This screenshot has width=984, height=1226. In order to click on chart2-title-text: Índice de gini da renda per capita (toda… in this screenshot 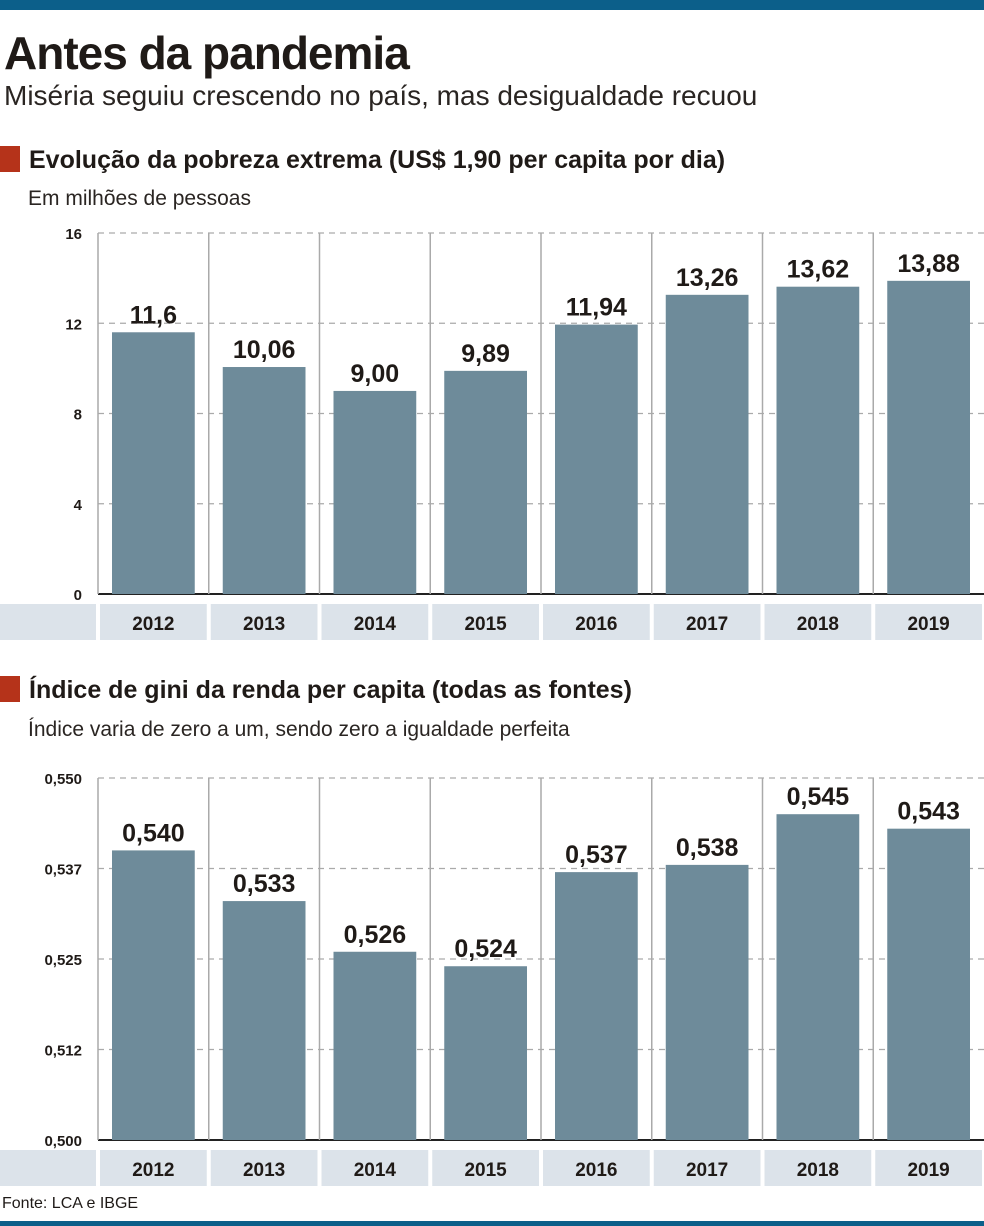, I will do `click(330, 690)`.